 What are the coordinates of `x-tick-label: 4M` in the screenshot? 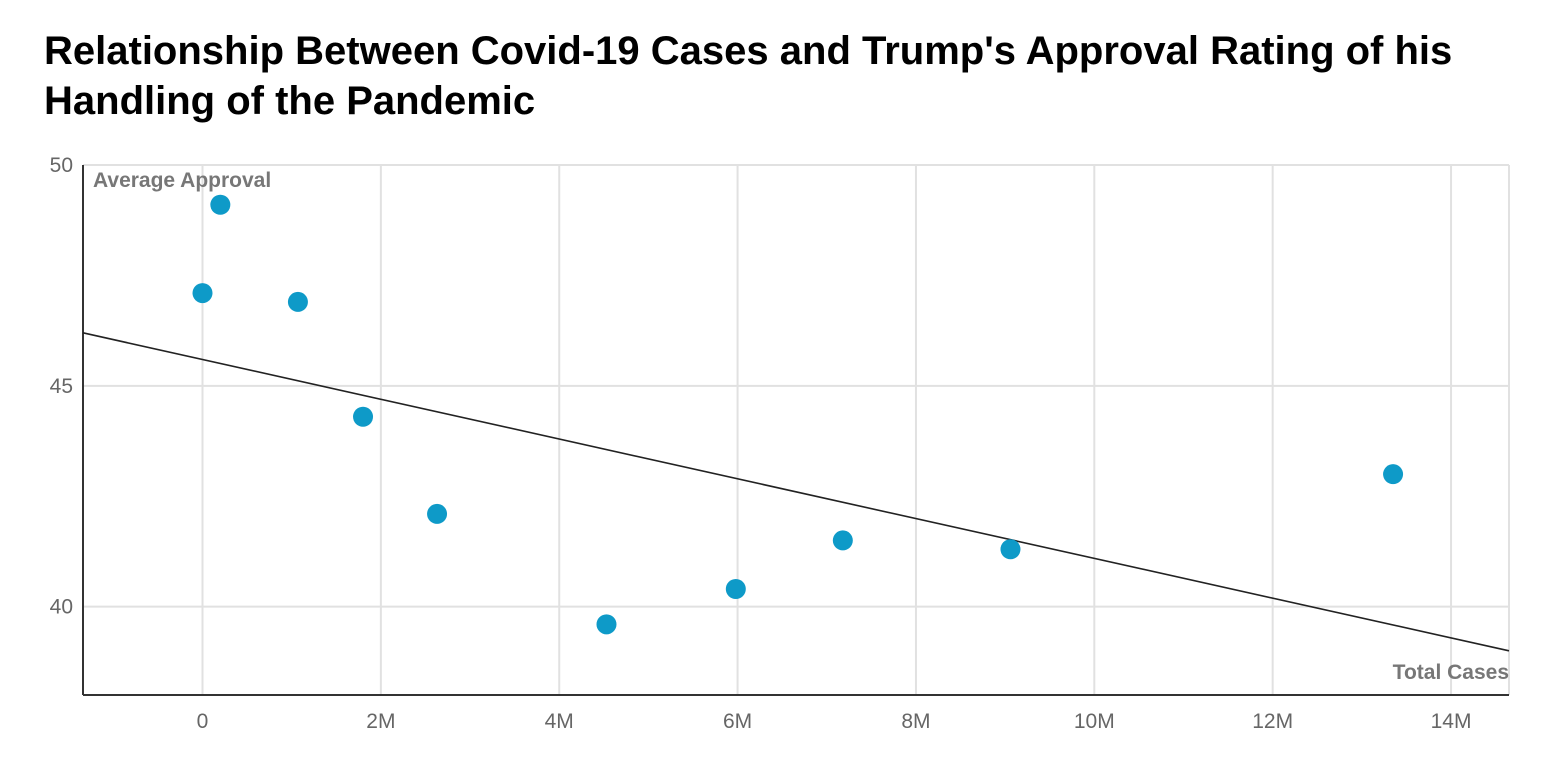 It's located at (559, 721).